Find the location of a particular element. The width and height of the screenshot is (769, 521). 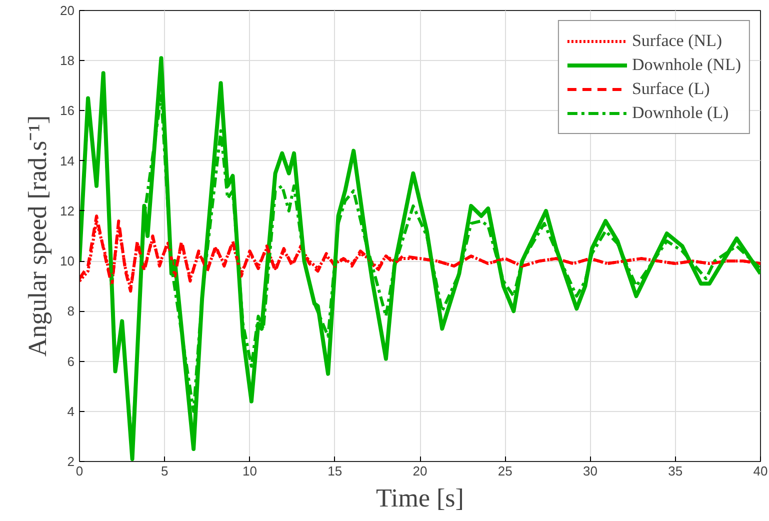

legend-label: Downhole (NL) is located at coordinates (686, 65).